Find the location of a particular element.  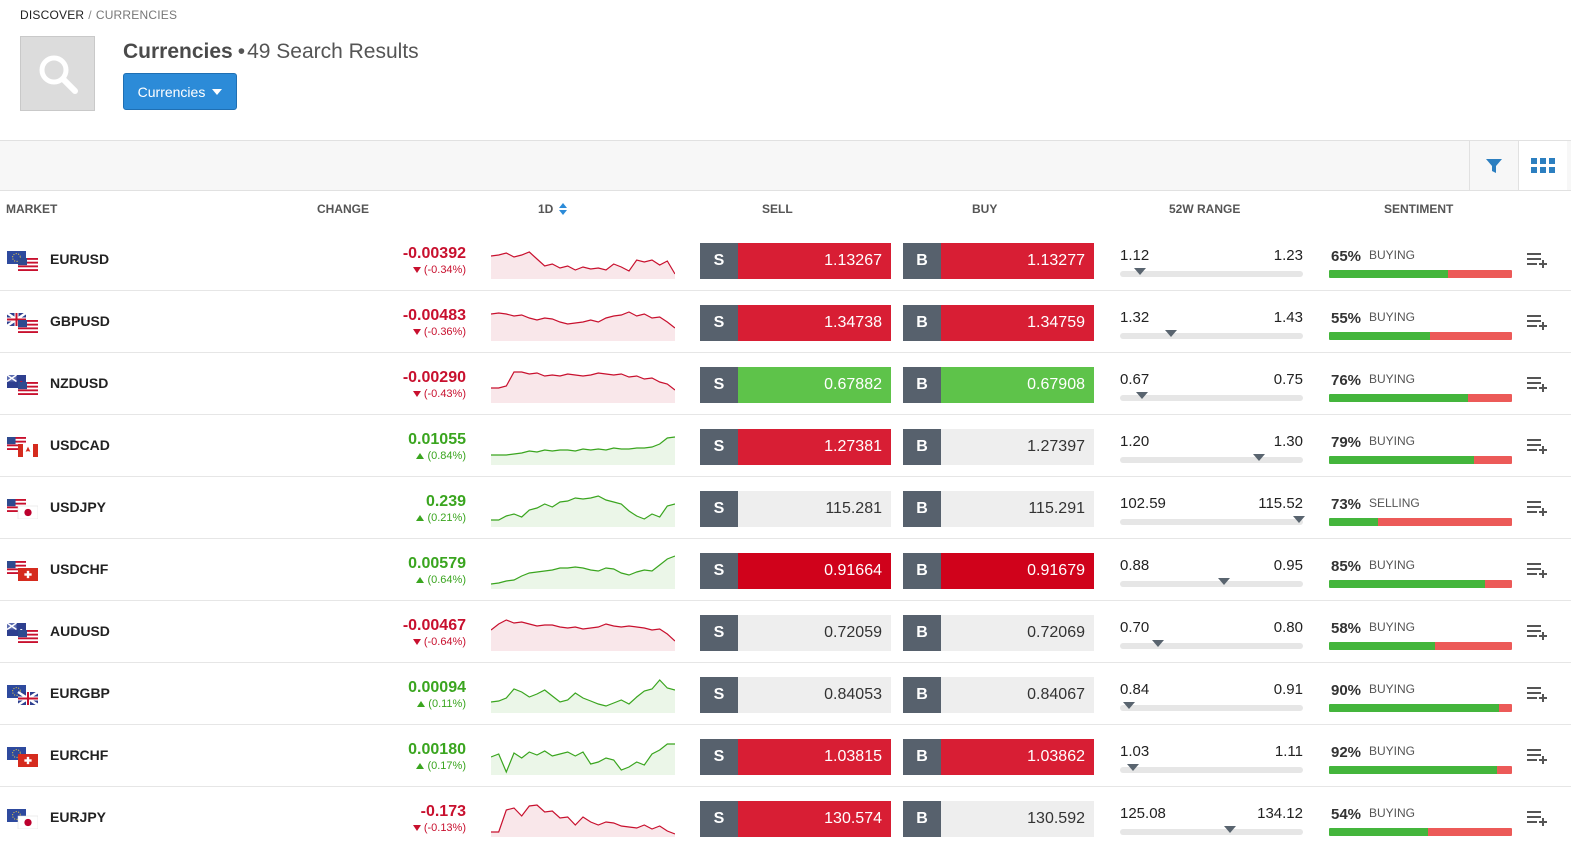

change-cell: -0.00392 (-0.34%) is located at coordinates (434, 260).